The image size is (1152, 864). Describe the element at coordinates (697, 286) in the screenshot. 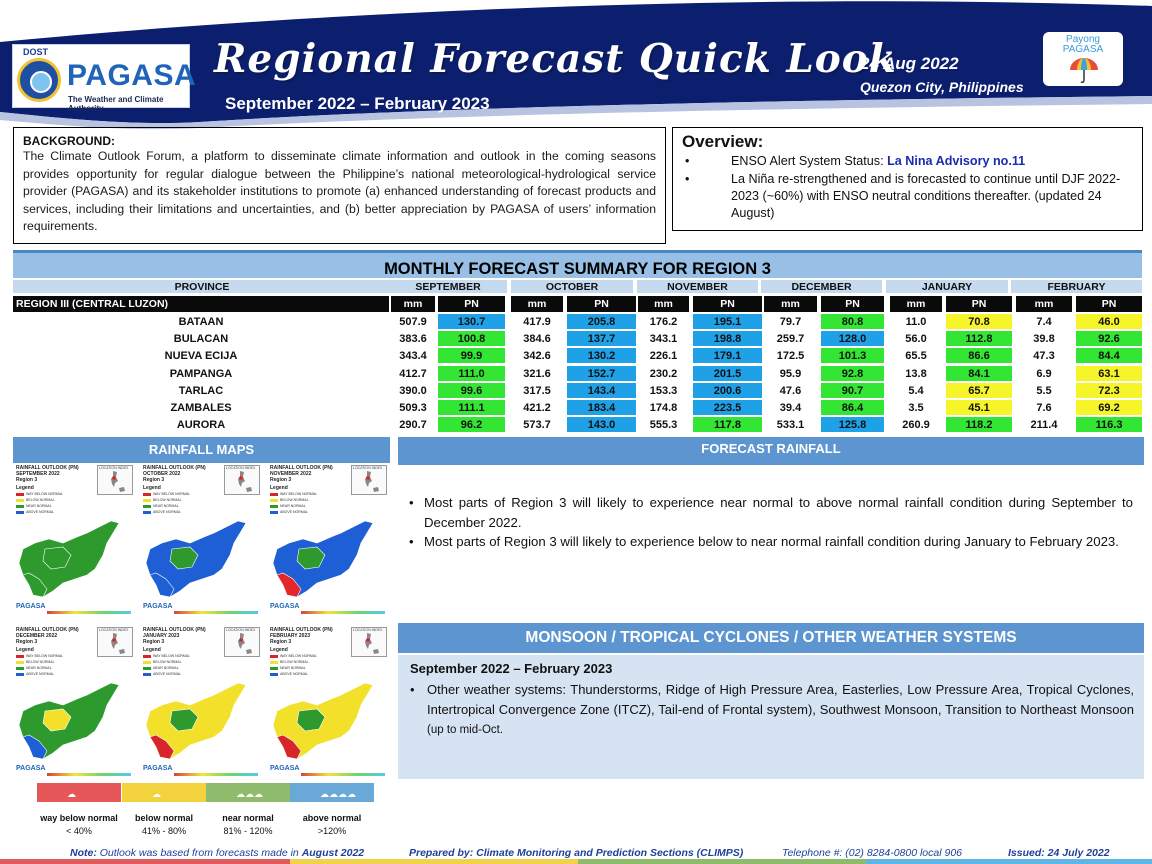

I see `month-header: NOVEMBER` at that location.